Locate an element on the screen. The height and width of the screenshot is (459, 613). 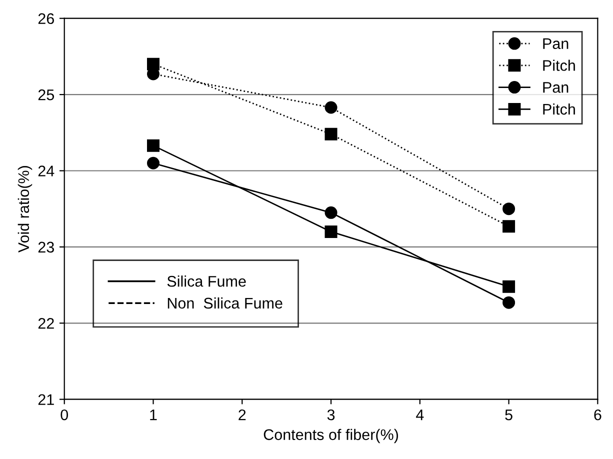
x-tick-label: 6 is located at coordinates (598, 414).